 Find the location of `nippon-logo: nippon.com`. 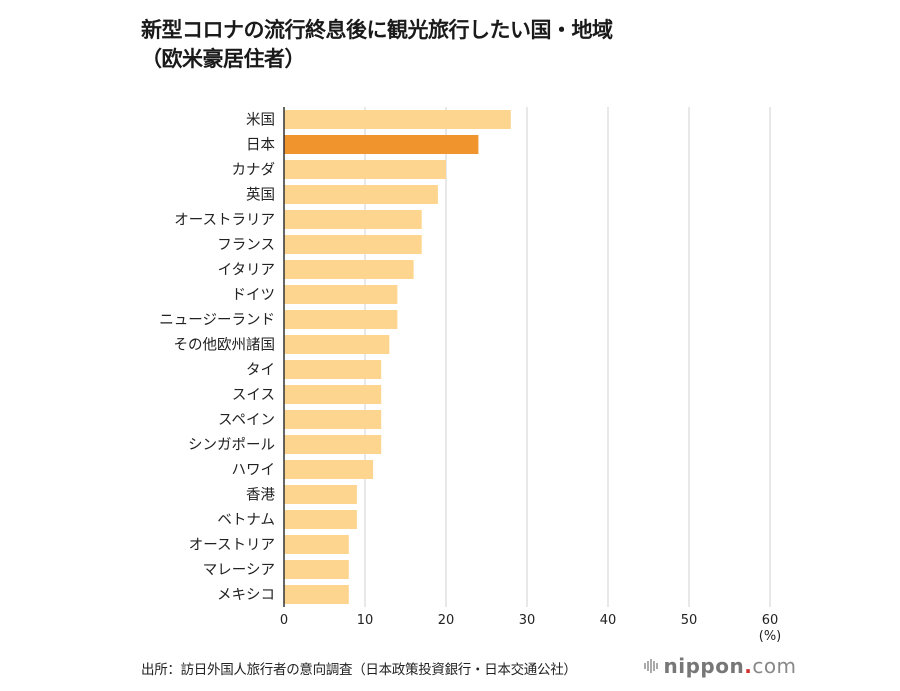

nippon-logo: nippon.com is located at coordinates (720, 666).